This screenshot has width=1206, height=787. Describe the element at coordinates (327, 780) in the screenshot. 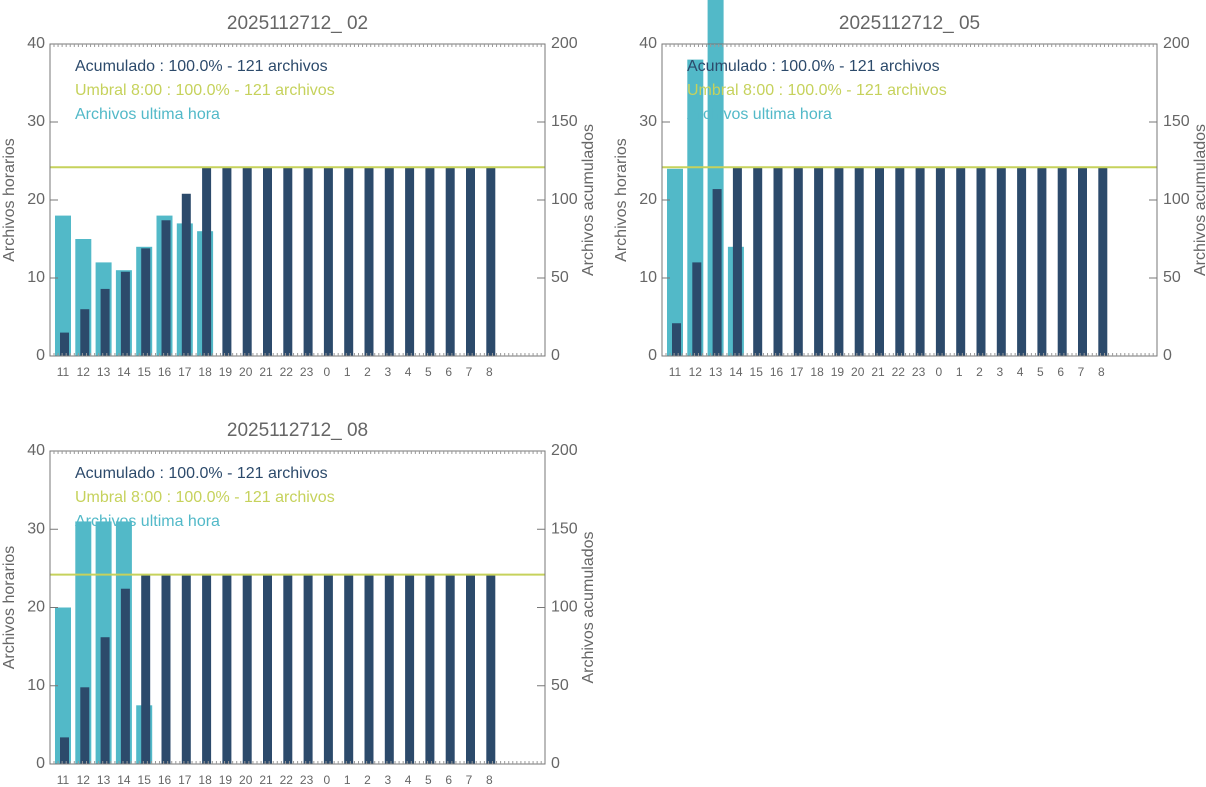

I see `x-tick-label: 0` at that location.